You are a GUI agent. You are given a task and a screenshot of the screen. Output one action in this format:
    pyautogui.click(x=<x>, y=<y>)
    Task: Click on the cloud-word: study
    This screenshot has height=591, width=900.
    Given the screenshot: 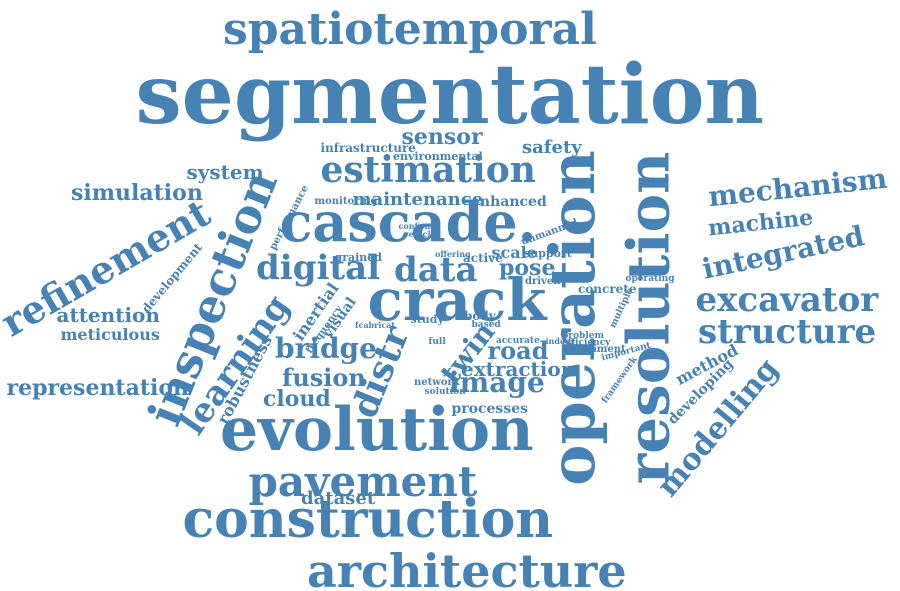 What is the action you would take?
    pyautogui.click(x=427, y=319)
    